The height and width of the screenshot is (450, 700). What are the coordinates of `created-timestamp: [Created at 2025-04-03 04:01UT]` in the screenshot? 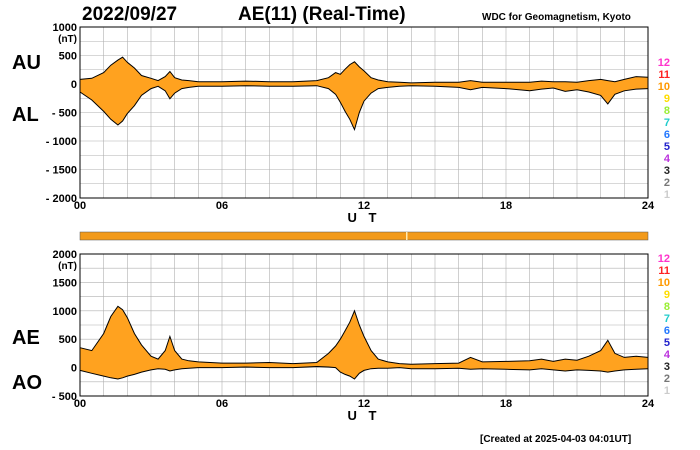 It's located at (556, 439).